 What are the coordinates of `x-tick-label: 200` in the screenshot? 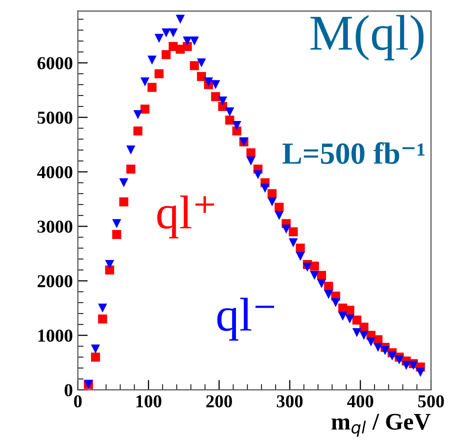 It's located at (219, 401).